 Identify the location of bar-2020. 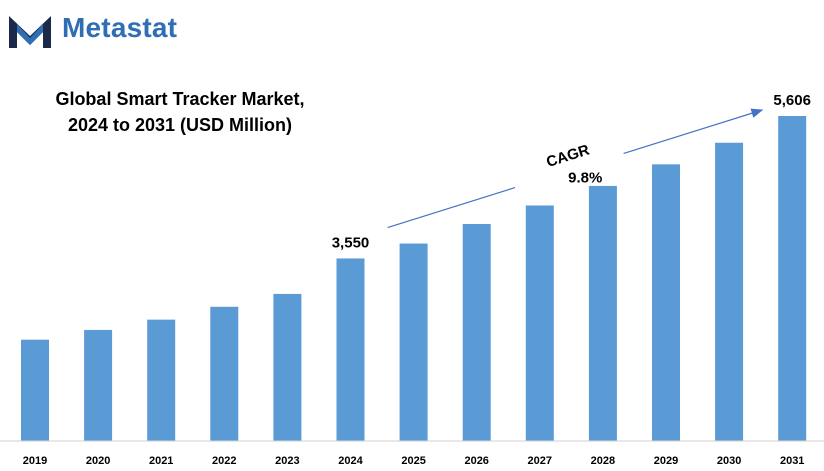
(98, 385).